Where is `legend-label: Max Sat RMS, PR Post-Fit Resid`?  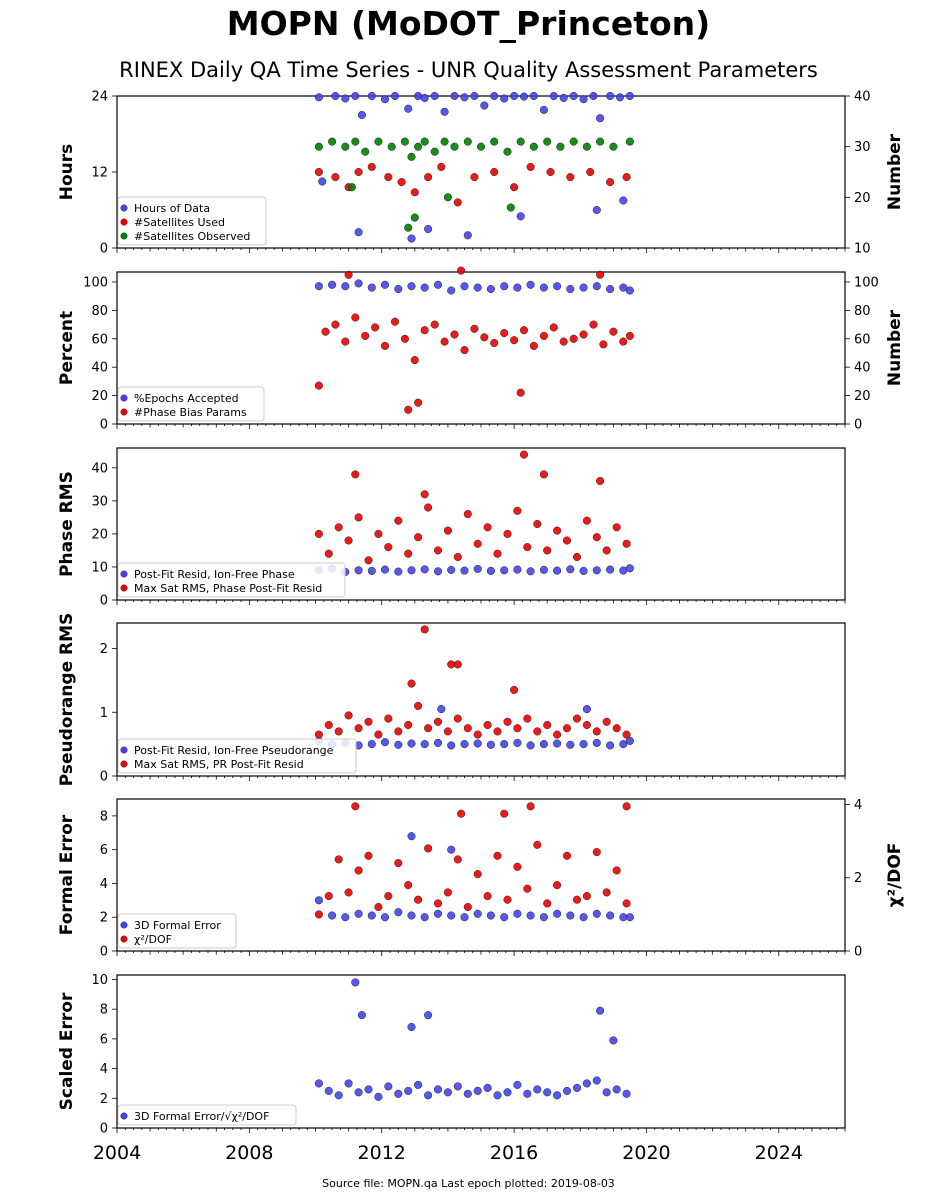 legend-label: Max Sat RMS, PR Post-Fit Resid is located at coordinates (219, 764).